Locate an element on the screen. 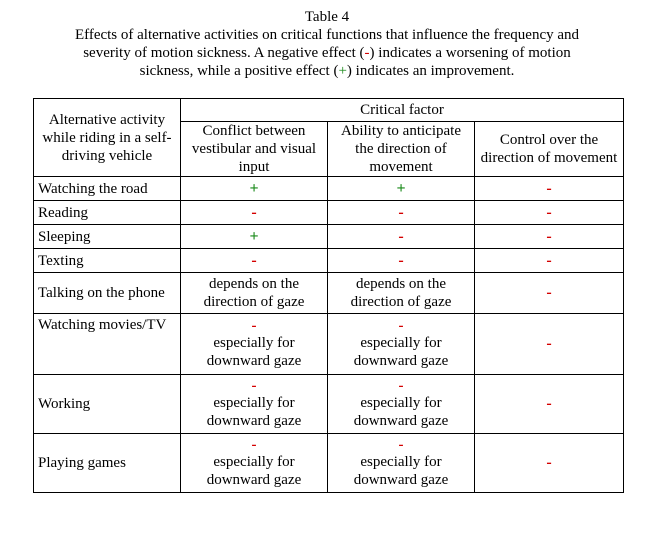 The height and width of the screenshot is (535, 654). table-row: Reading - - - is located at coordinates (328, 212).